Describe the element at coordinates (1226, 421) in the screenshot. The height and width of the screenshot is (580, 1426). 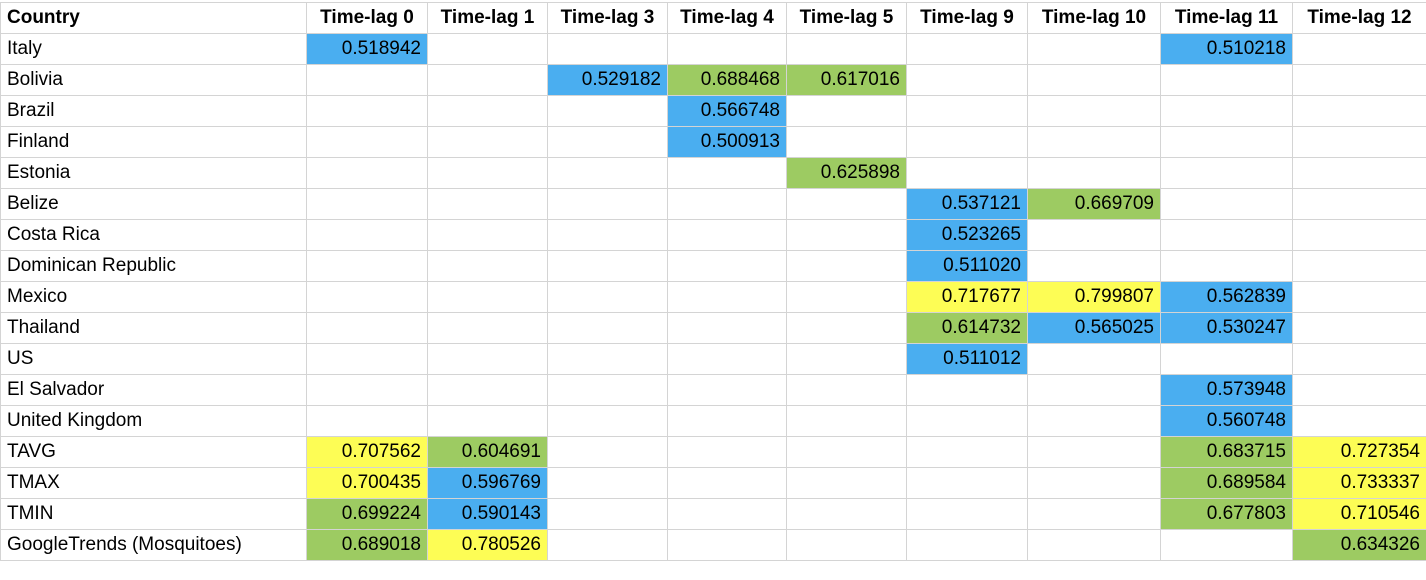
I see `table-cell: 0.560748` at that location.